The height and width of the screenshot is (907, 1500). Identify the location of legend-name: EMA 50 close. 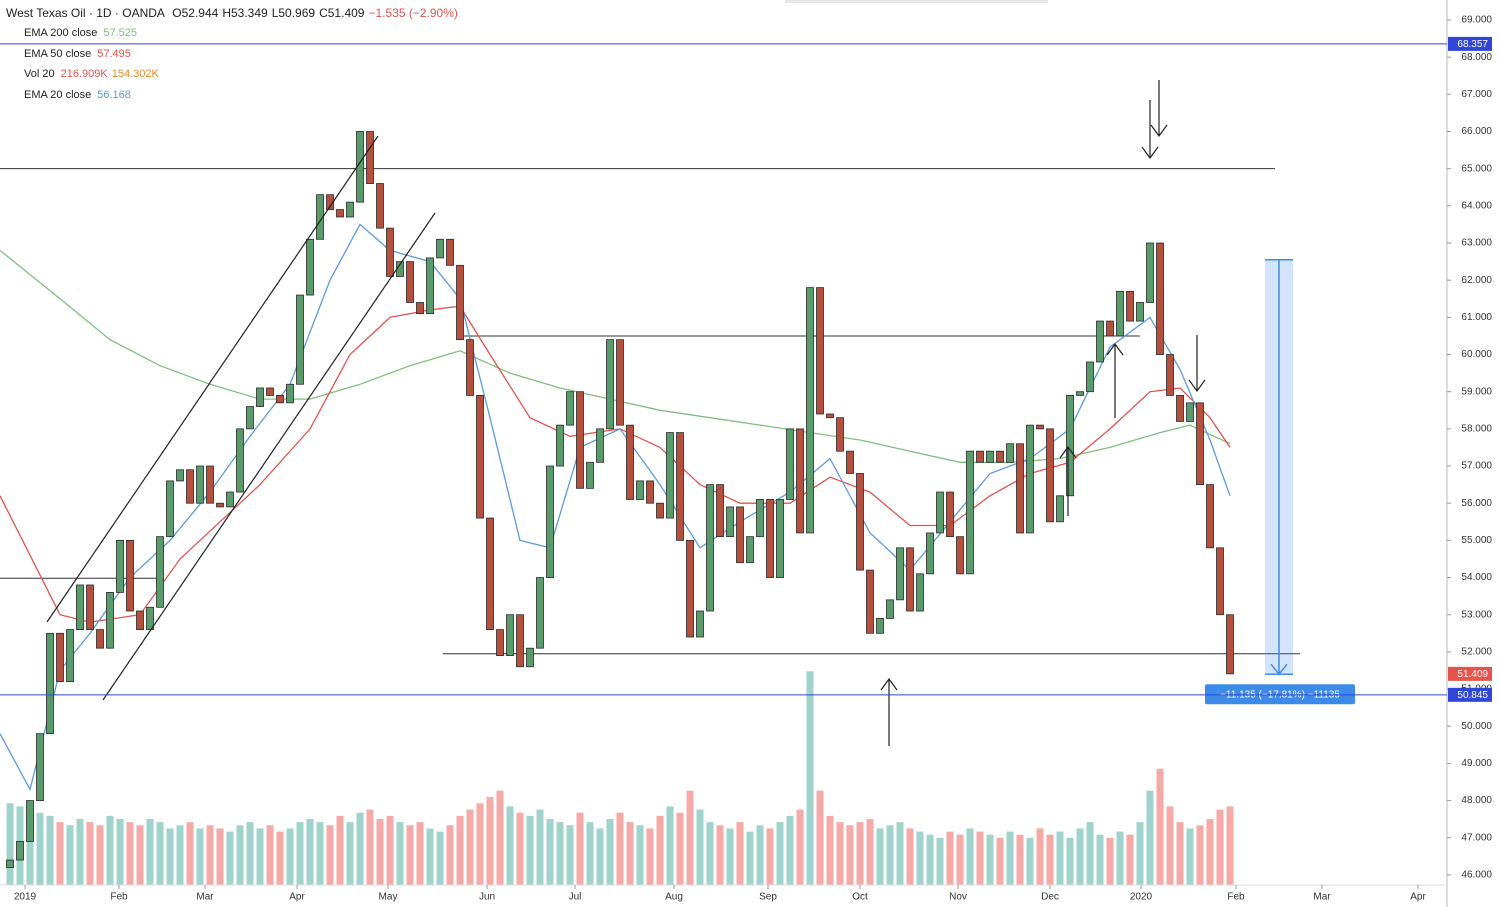
(58, 53).